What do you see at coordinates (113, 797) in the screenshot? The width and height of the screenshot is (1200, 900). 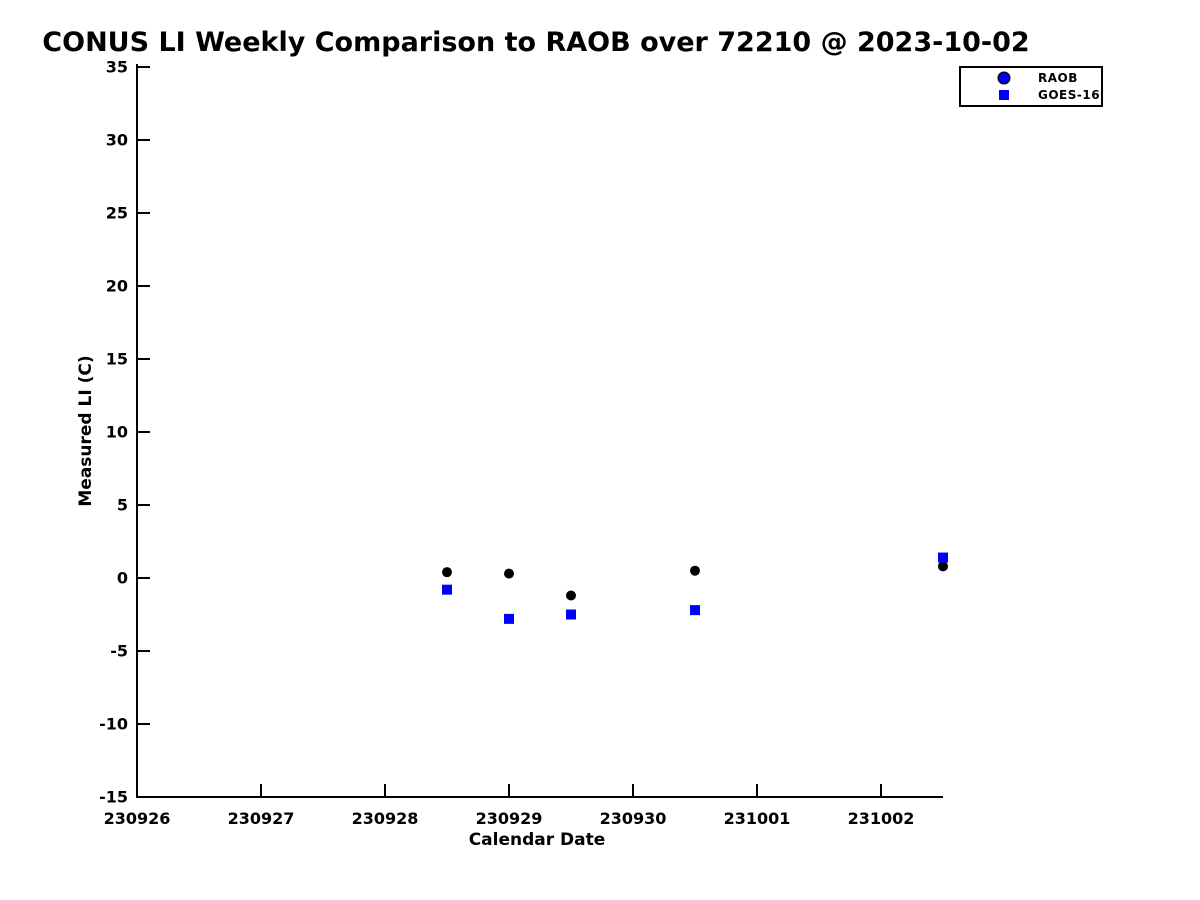 I see `y-tick-label: -15` at bounding box center [113, 797].